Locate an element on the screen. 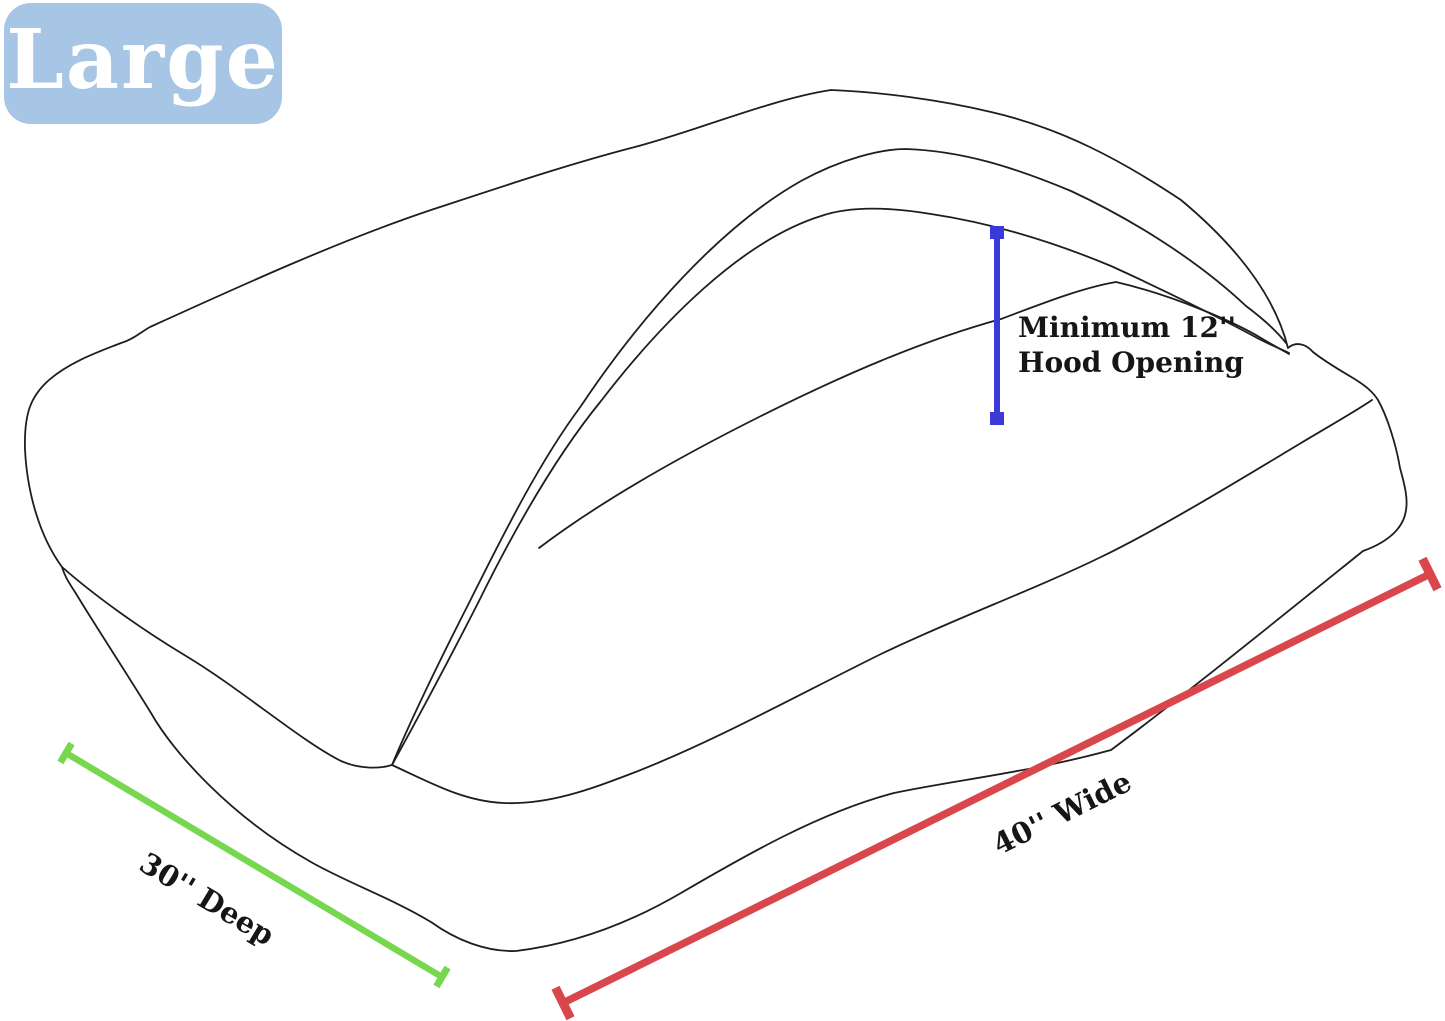 This screenshot has width=1445, height=1021. depth-dimension-shaft is located at coordinates (254, 865).